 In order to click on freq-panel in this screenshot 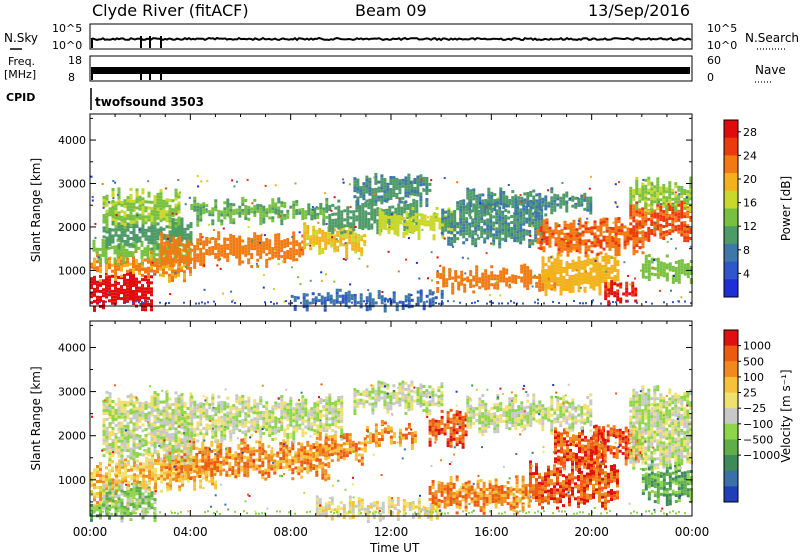, I will do `click(391, 68)`.